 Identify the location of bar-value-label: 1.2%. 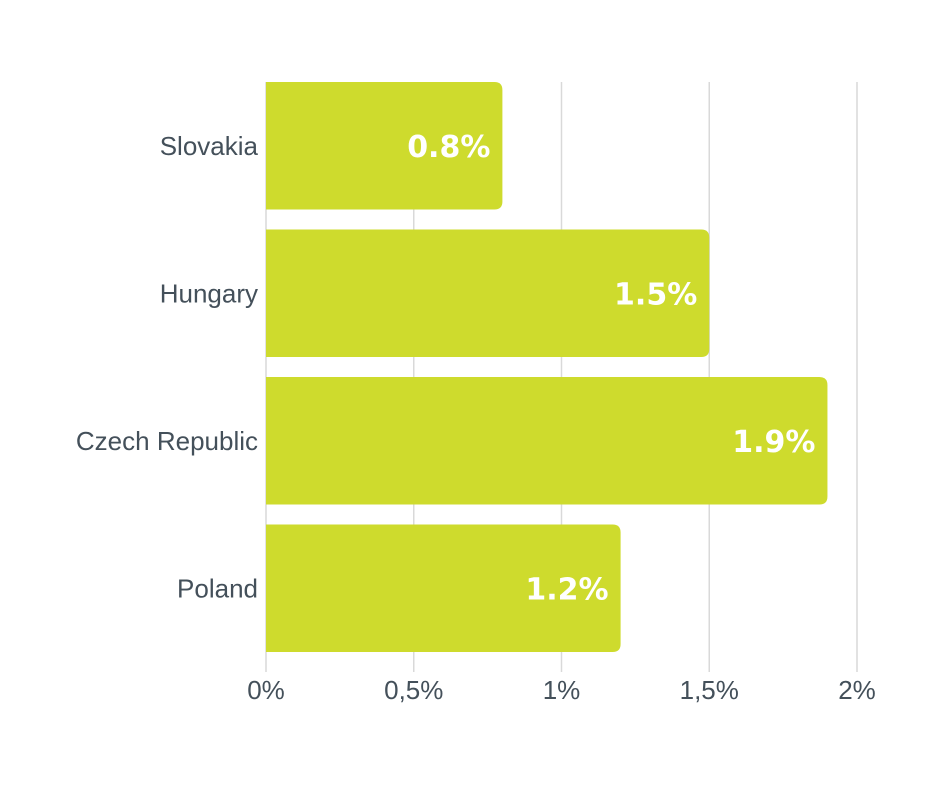
(566, 589).